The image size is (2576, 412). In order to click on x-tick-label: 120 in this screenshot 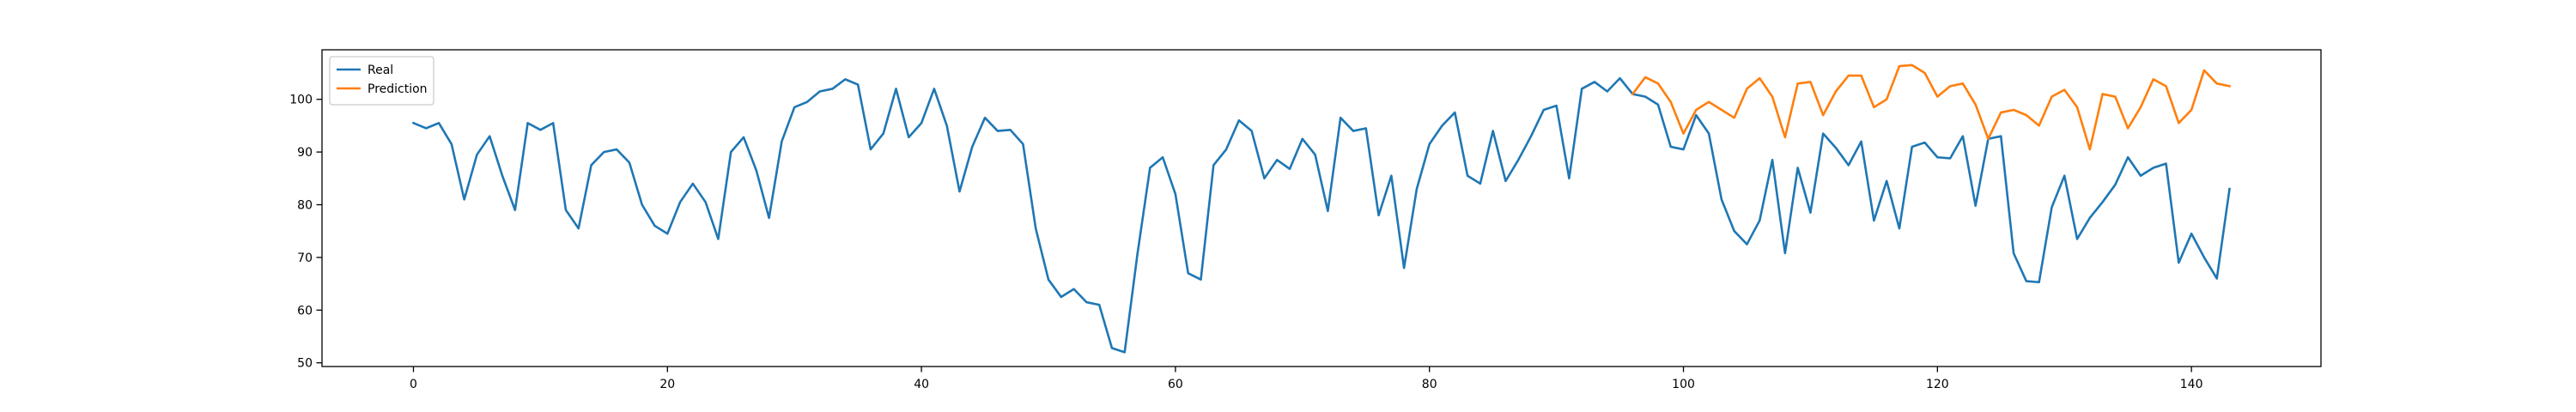, I will do `click(1938, 384)`.